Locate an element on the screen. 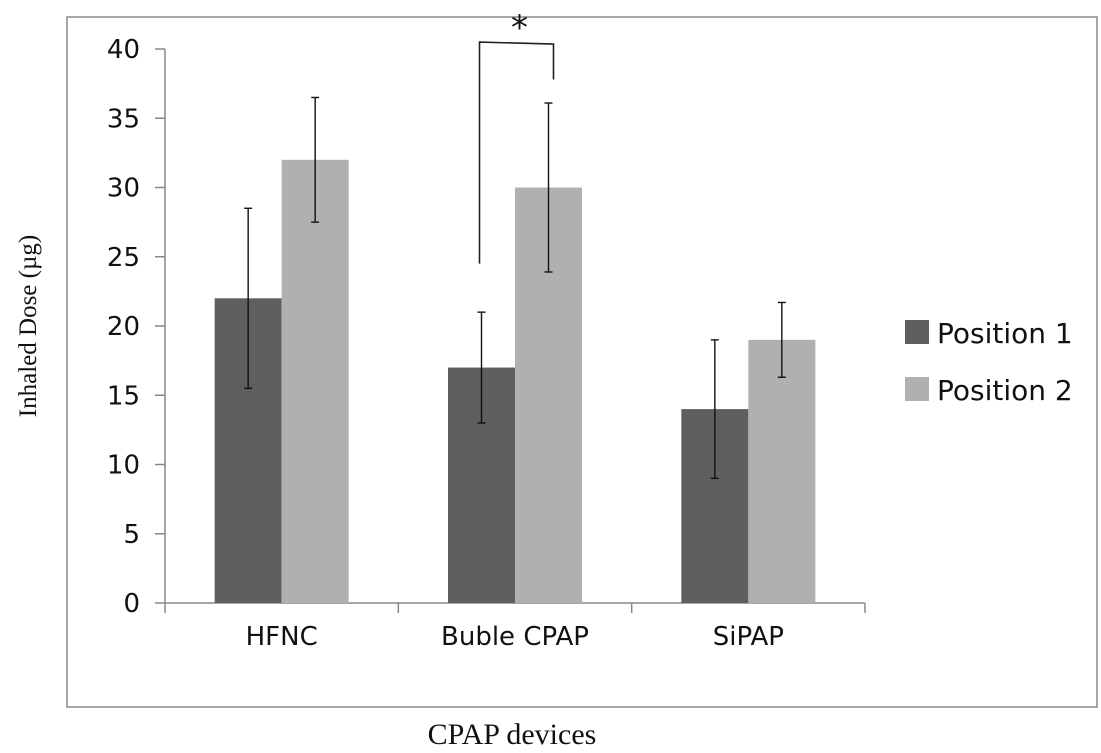  y-tick-label: 15 is located at coordinates (123, 396).